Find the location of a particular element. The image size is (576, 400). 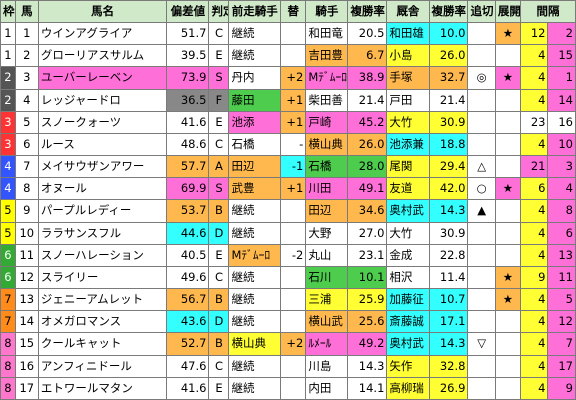

waku-cell: 3 is located at coordinates (8, 144).